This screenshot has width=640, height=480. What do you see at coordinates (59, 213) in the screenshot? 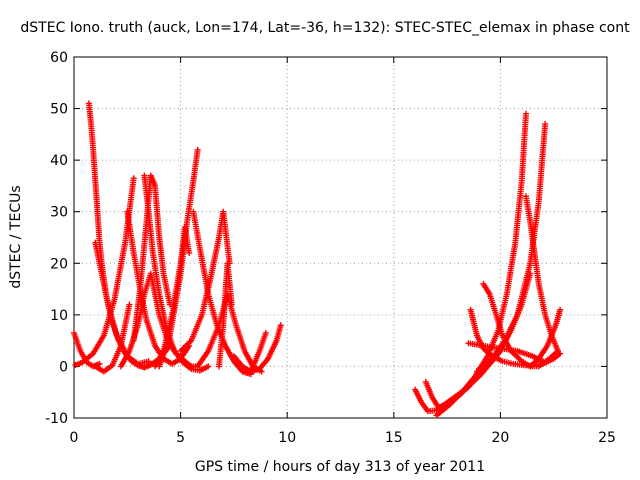
I see `y-tick-label: 30` at bounding box center [59, 213].